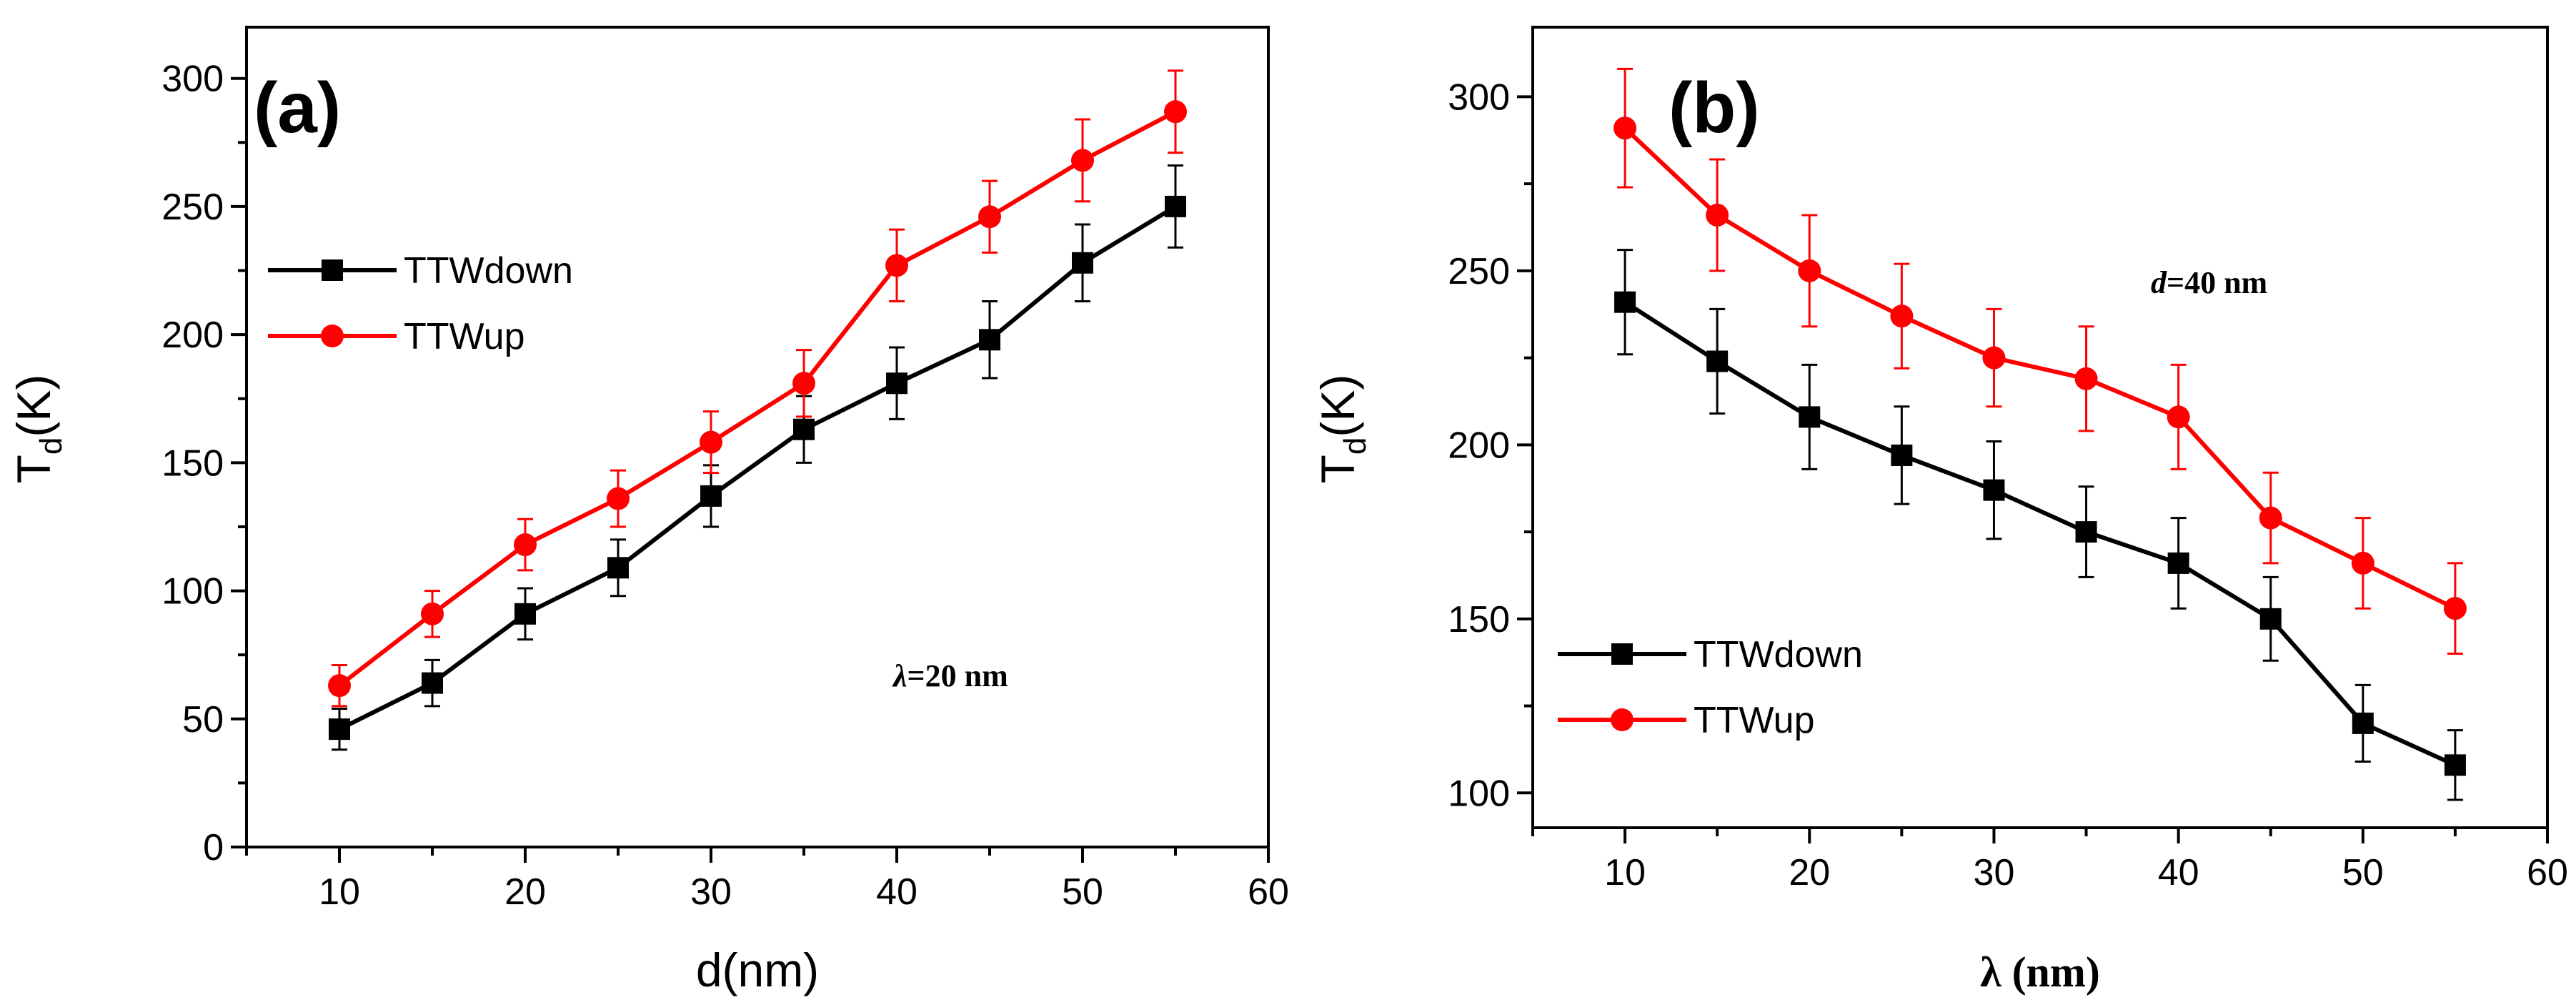 The width and height of the screenshot is (2576, 1005). What do you see at coordinates (2040, 972) in the screenshot?
I see `x-axis-label: λ (nm)` at bounding box center [2040, 972].